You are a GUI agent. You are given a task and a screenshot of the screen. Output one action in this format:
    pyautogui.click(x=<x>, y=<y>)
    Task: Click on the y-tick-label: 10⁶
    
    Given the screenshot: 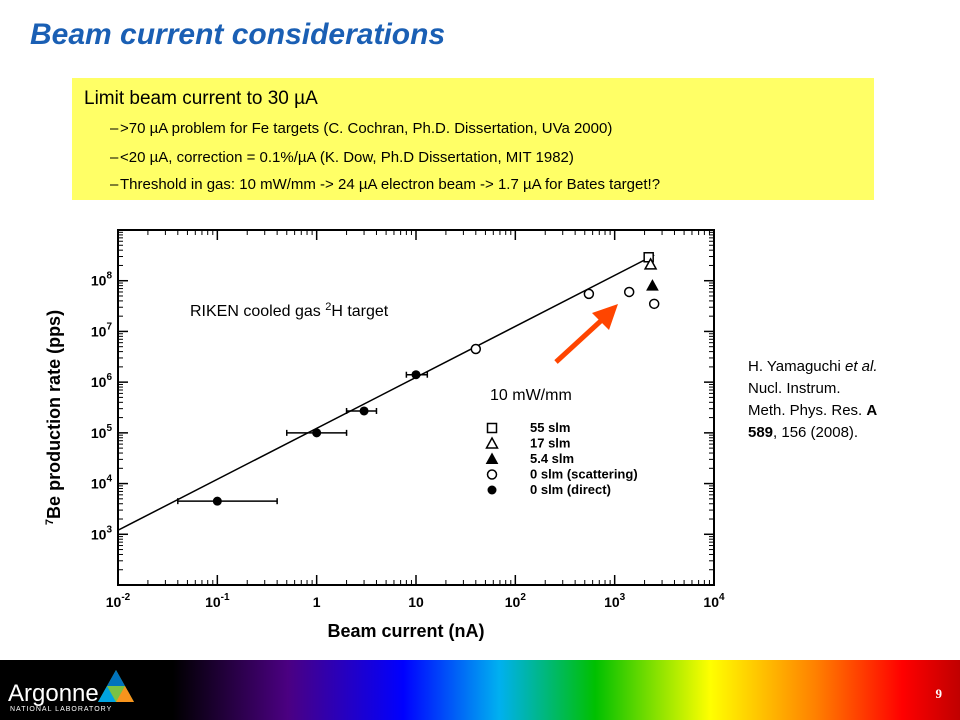 What is the action you would take?
    pyautogui.click(x=102, y=381)
    